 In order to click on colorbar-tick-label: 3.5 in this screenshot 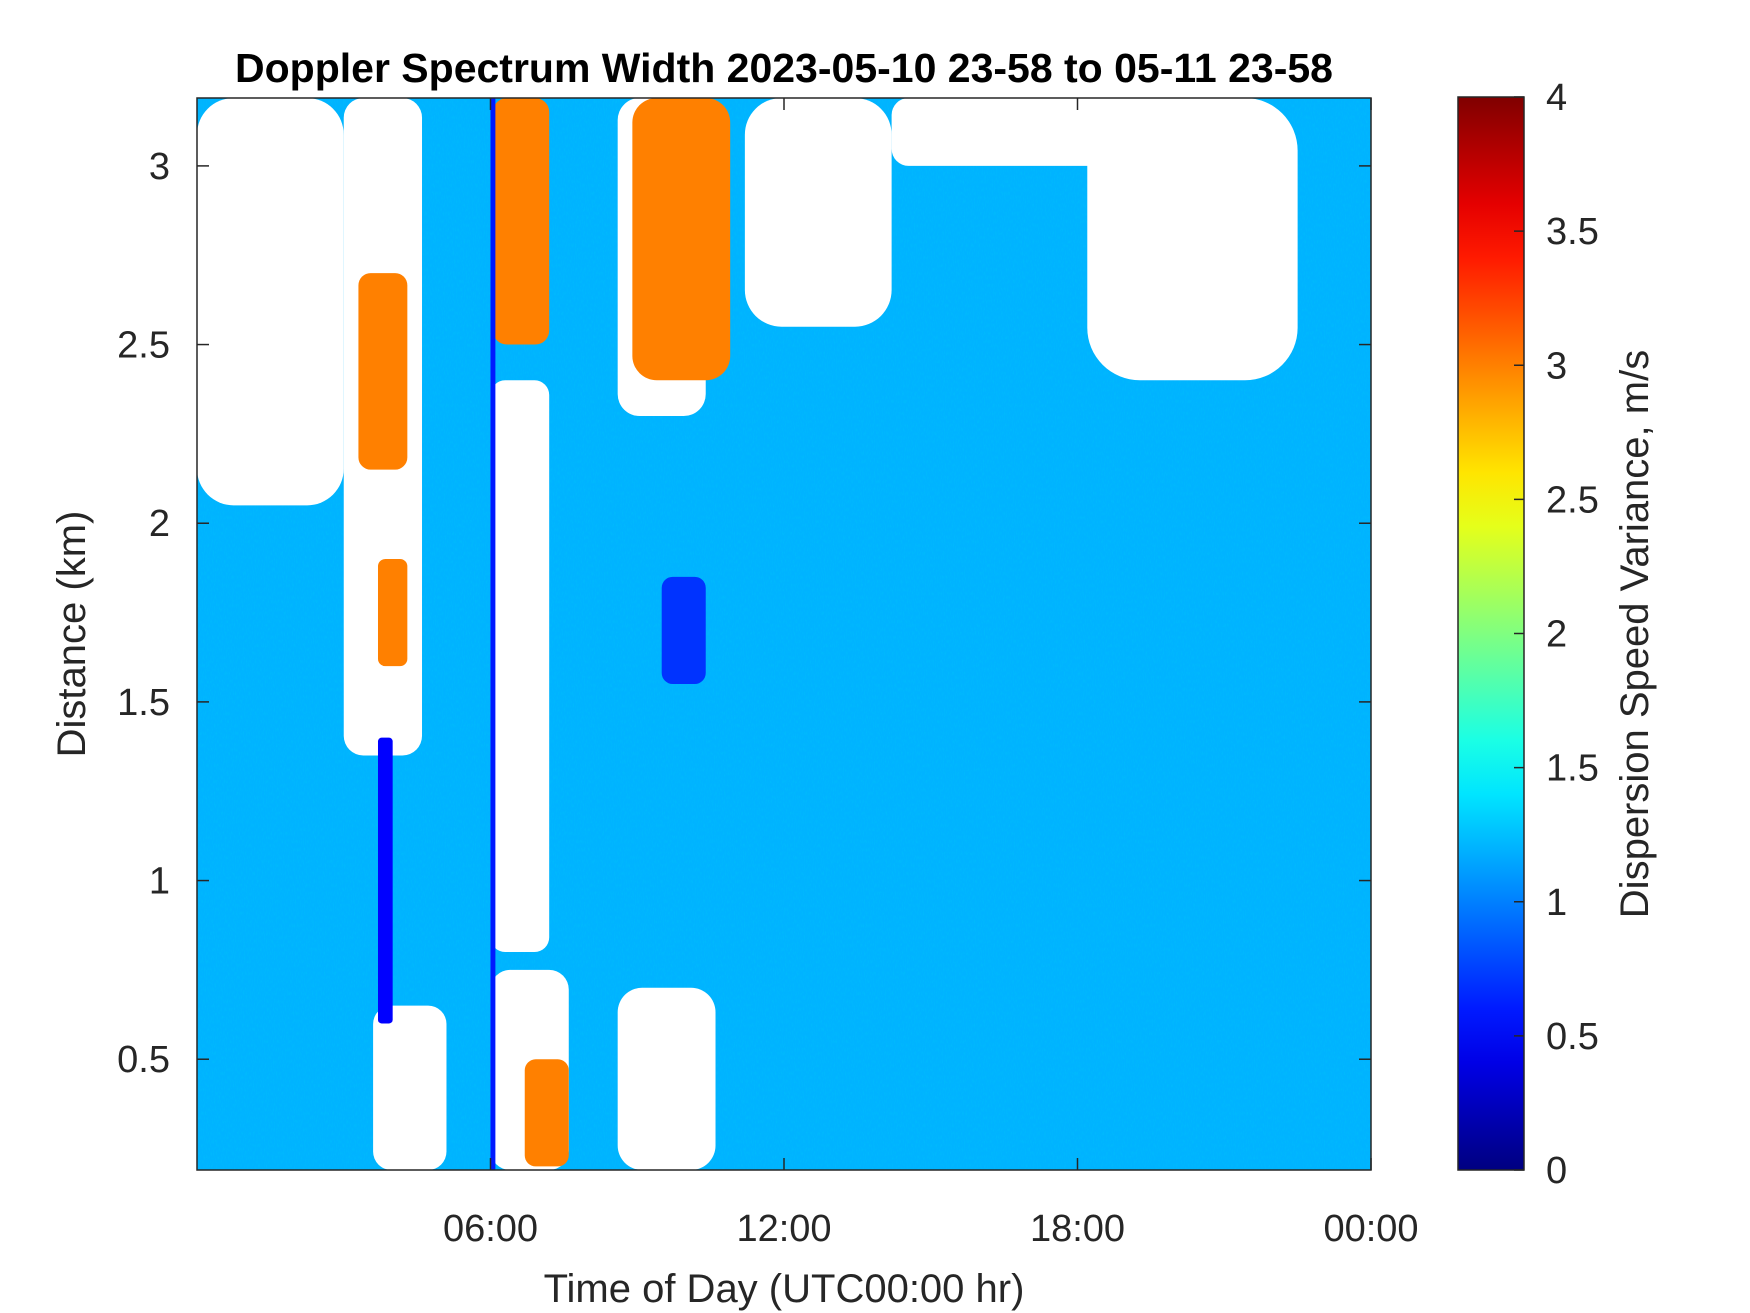, I will do `click(1572, 232)`.